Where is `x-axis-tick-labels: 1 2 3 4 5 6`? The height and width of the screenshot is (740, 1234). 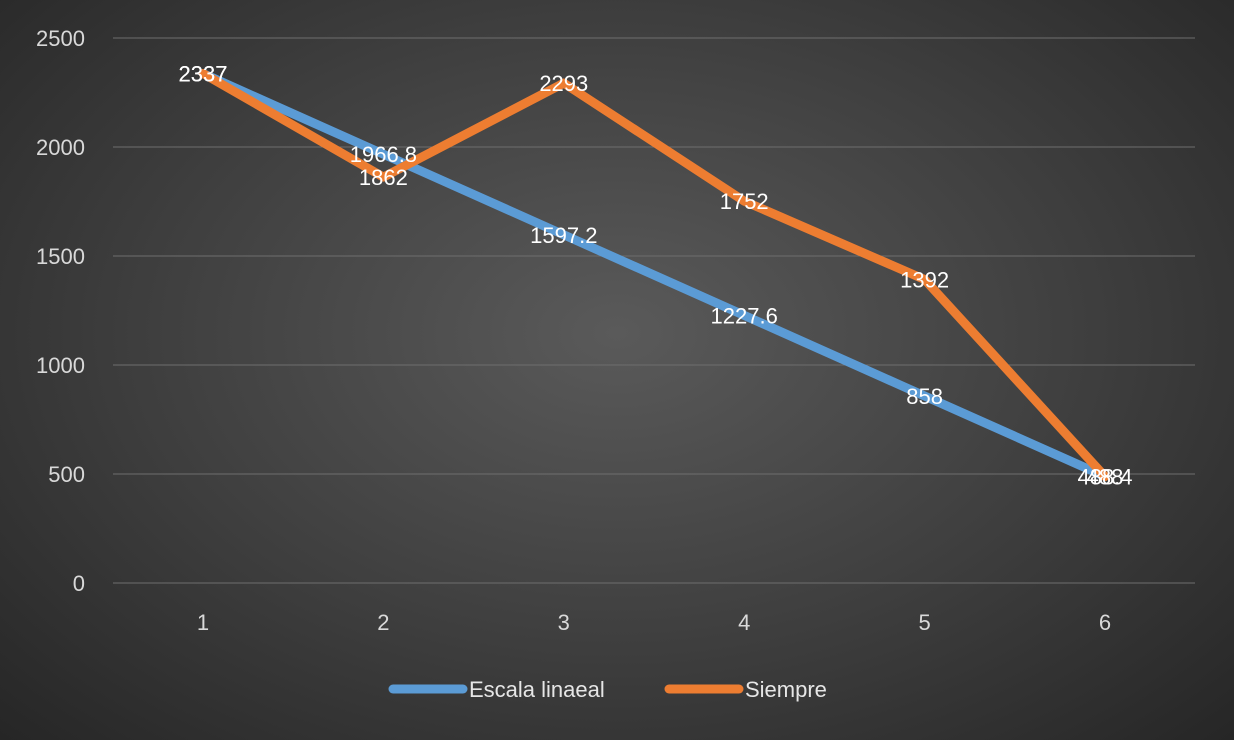
x-axis-tick-labels: 1 2 3 4 5 6 is located at coordinates (654, 622).